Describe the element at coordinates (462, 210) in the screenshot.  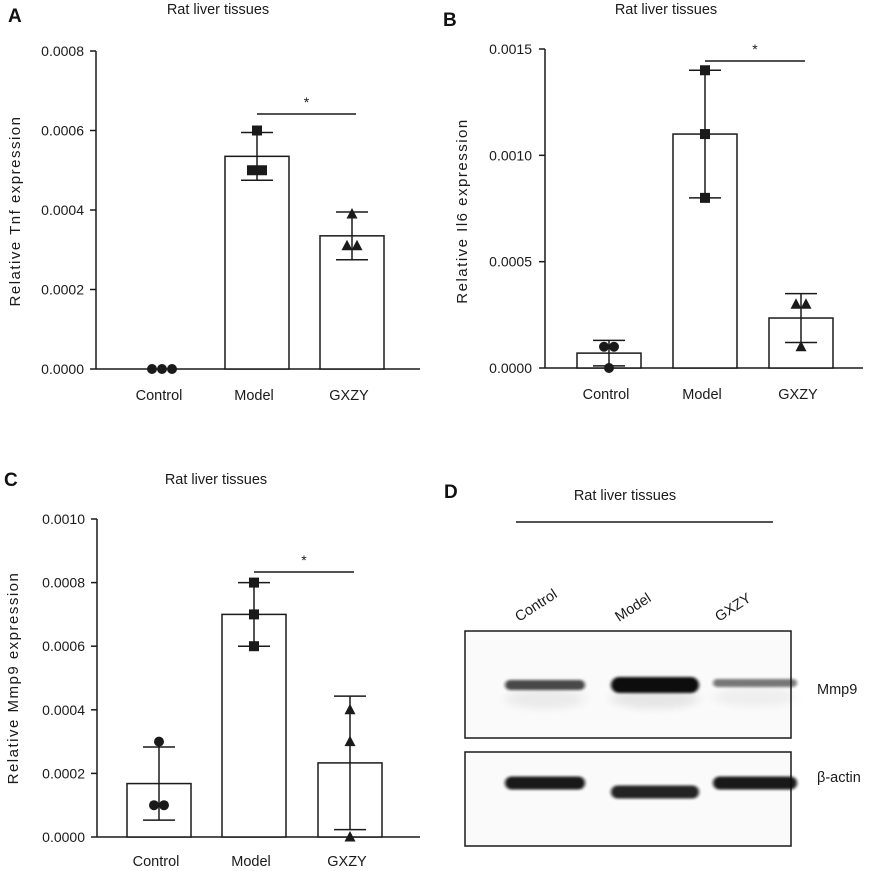
I see `y-axis-label: Relative Il6 expression` at that location.